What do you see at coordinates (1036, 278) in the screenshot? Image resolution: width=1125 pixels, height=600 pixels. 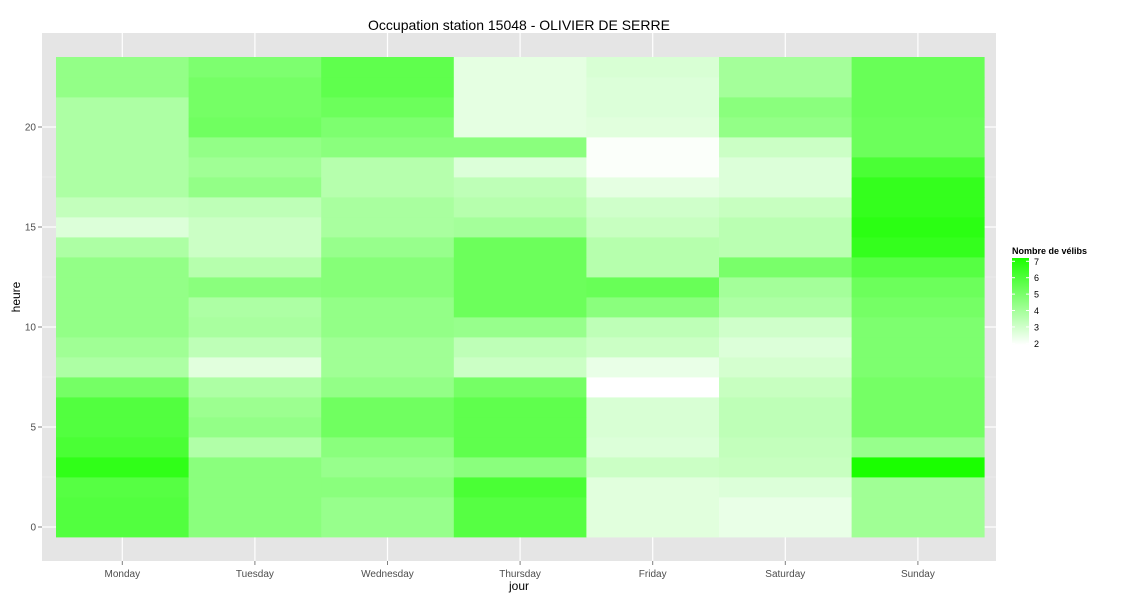 I see `legend-tick-label: 6` at bounding box center [1036, 278].